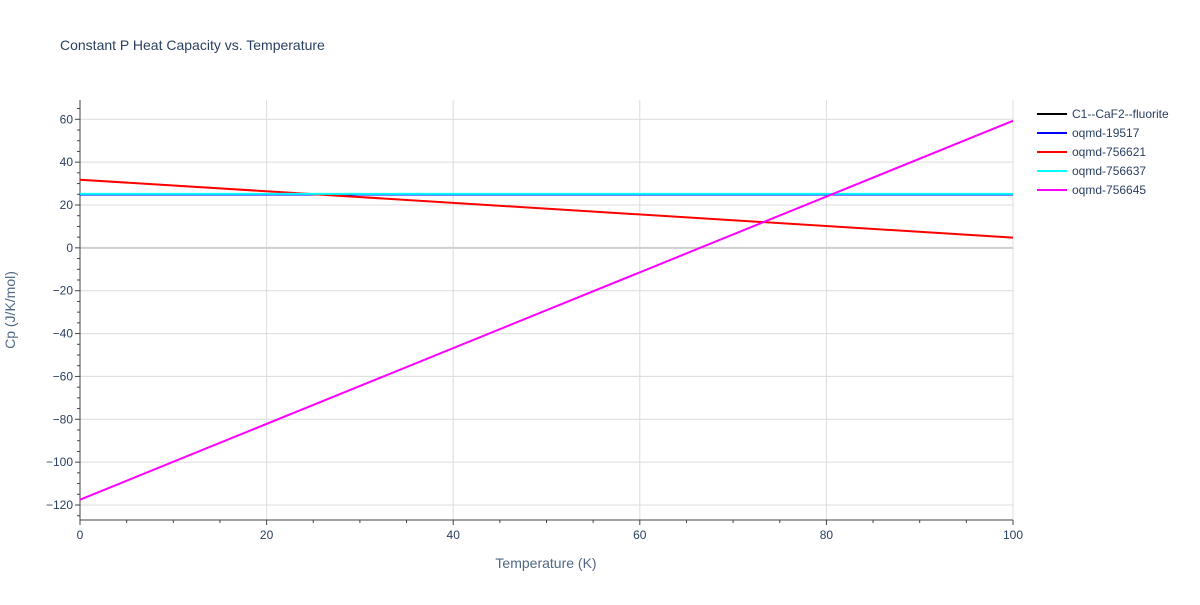 The image size is (1200, 605). What do you see at coordinates (1109, 171) in the screenshot?
I see `legend-label: oqmd-756637` at bounding box center [1109, 171].